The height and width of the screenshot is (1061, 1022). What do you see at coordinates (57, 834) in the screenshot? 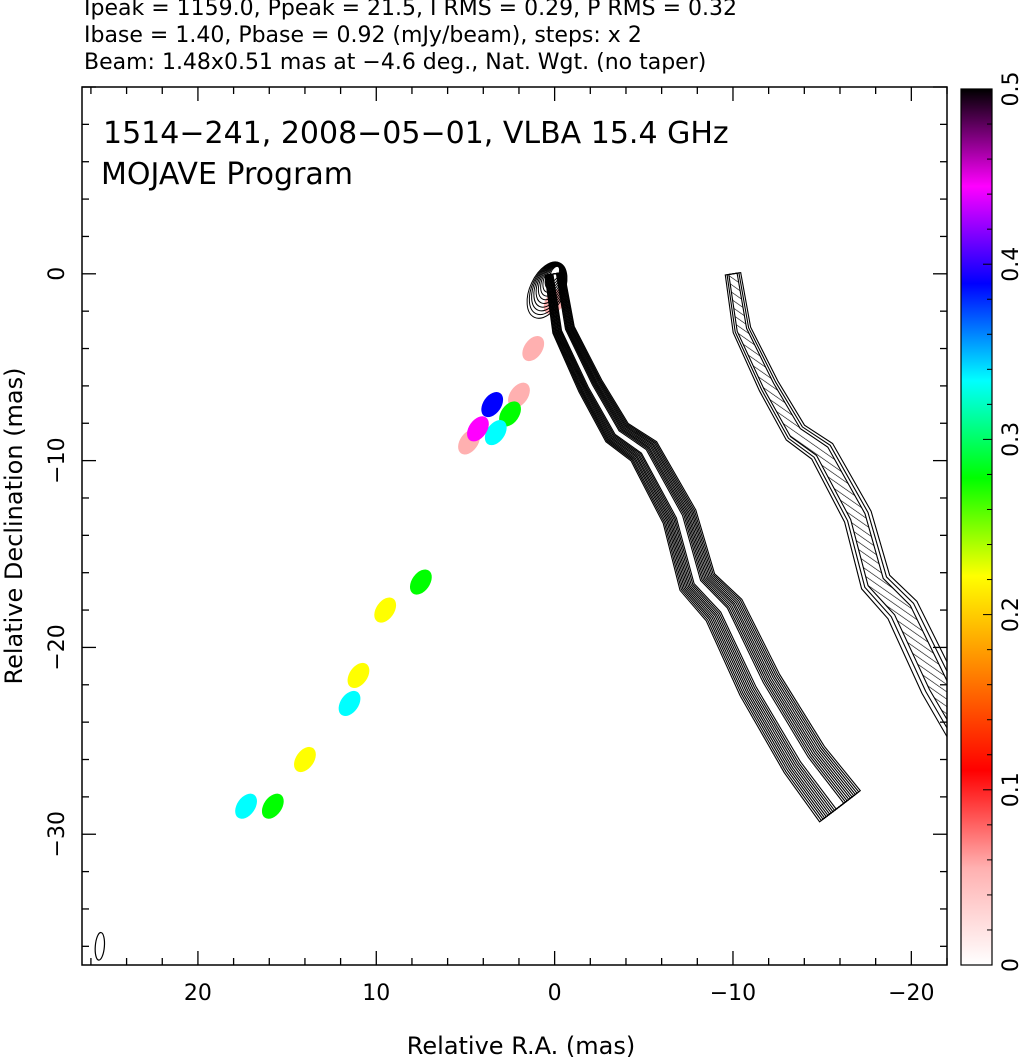
I see `y-tick-label: −30` at bounding box center [57, 834].